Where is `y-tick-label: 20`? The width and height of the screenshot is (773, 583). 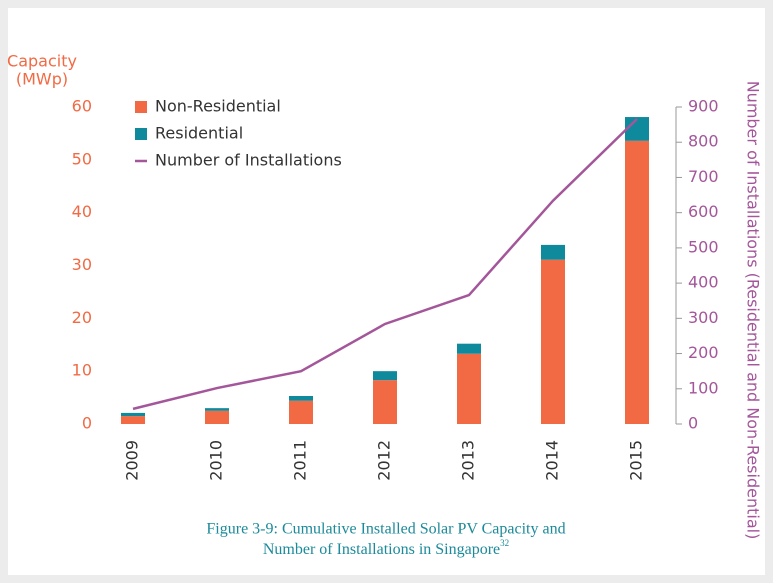 y-tick-label: 20 is located at coordinates (82, 317).